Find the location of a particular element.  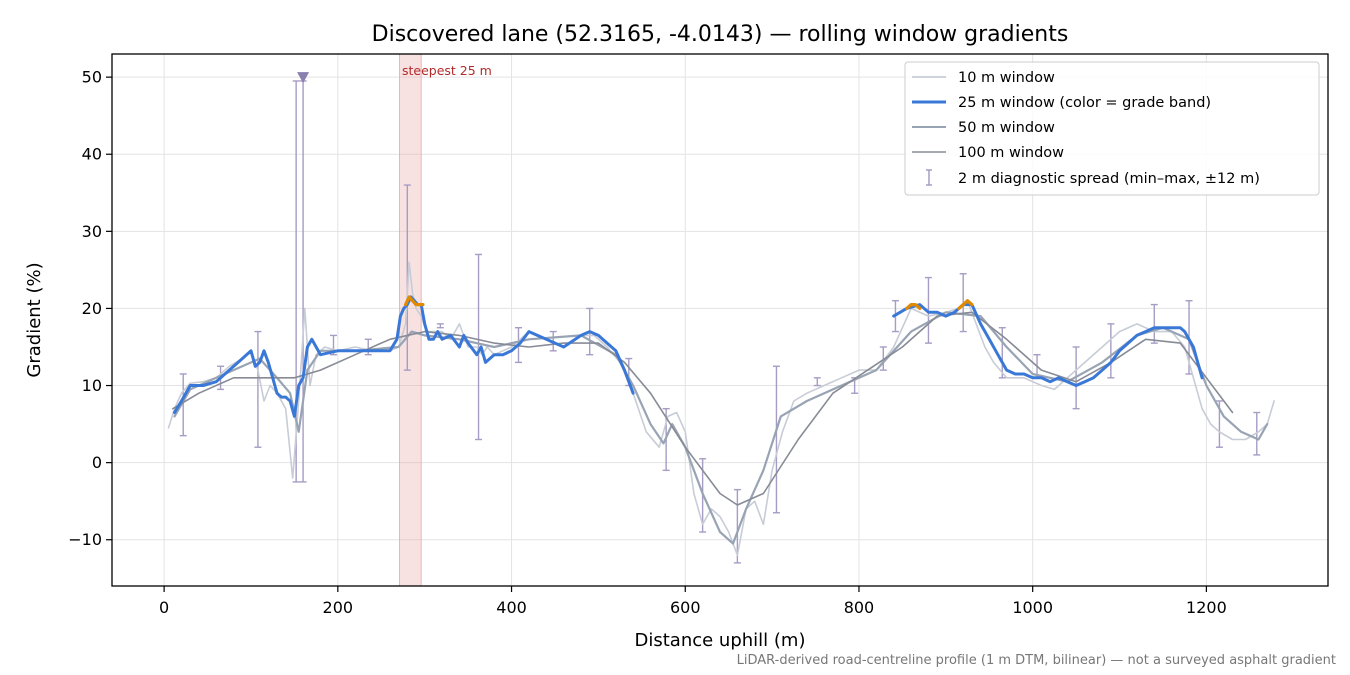

x-tick-label: 200 is located at coordinates (338, 607).